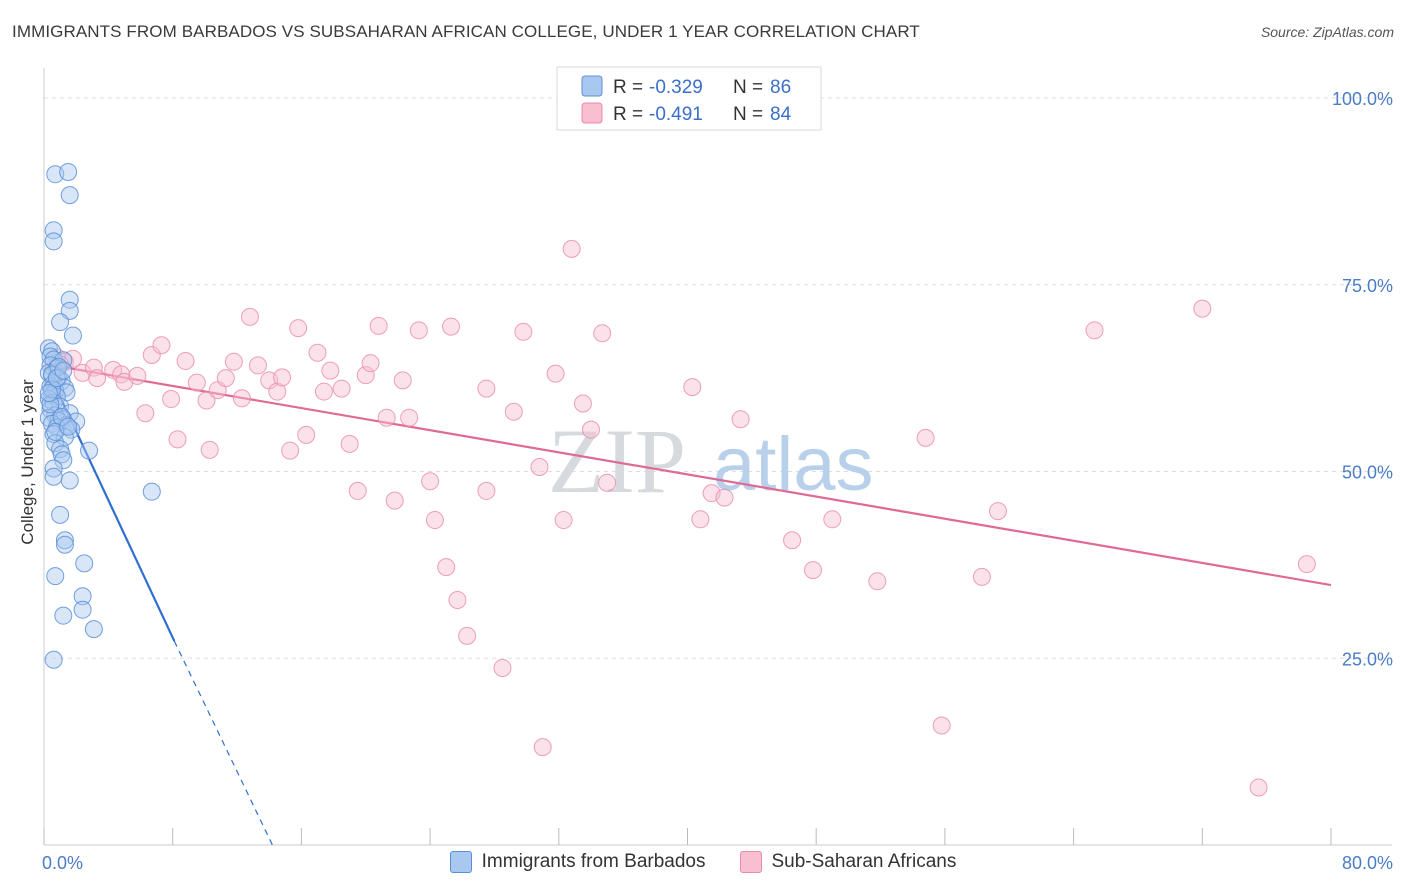  What do you see at coordinates (27, 462) in the screenshot?
I see `y-axis-label: College, Under 1 year` at bounding box center [27, 462].